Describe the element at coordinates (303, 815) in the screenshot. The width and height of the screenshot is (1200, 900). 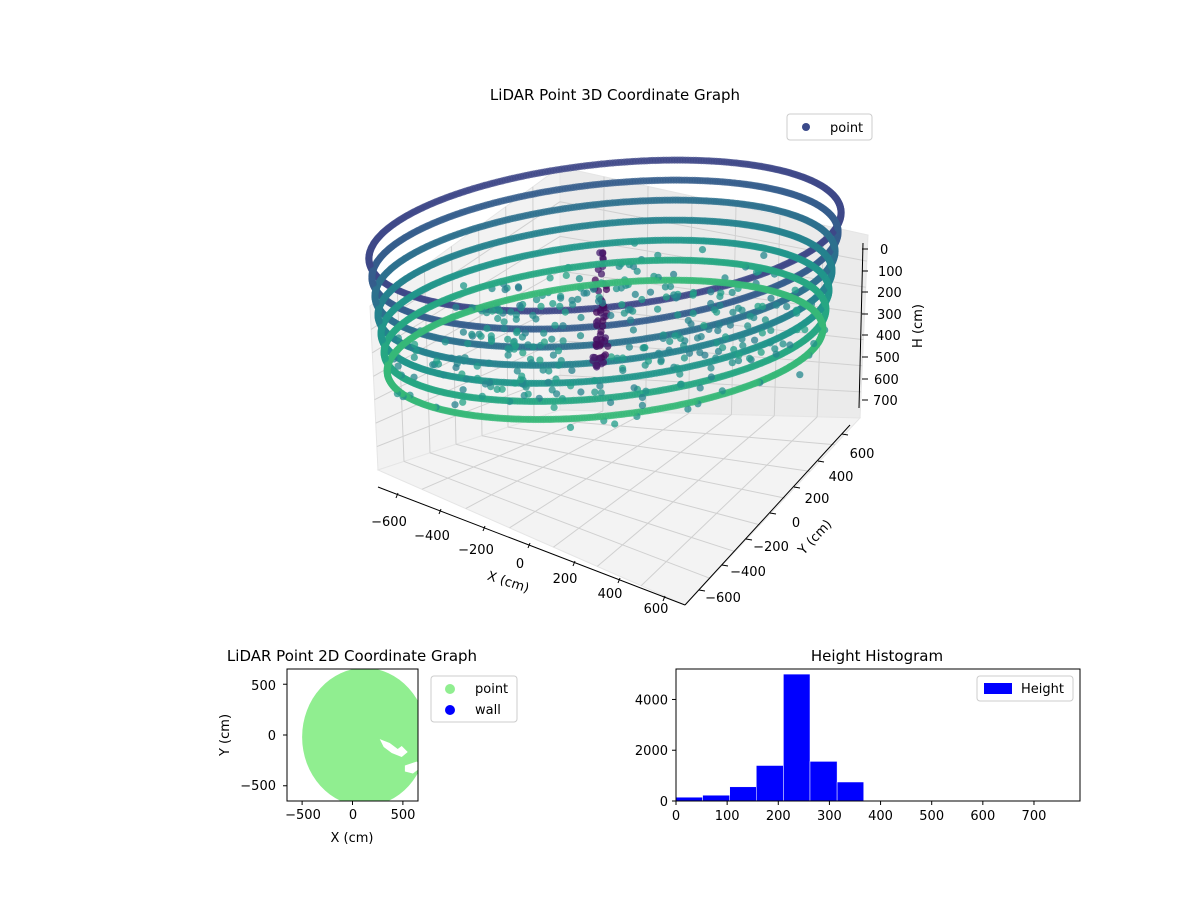
I see `x-tick-label: −500` at that location.